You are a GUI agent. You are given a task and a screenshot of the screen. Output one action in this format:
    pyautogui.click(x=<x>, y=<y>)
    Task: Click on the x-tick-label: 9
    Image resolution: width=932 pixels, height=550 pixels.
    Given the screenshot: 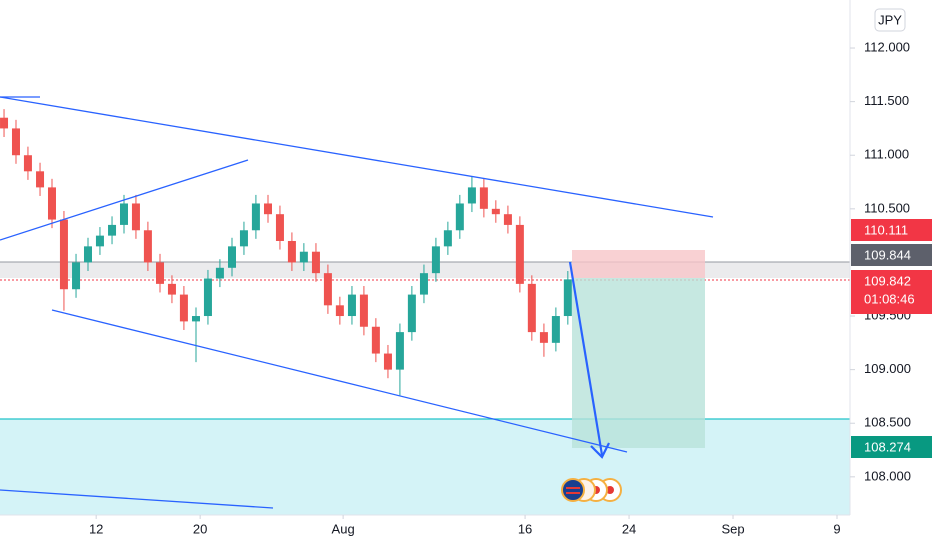 What is the action you would take?
    pyautogui.click(x=836, y=528)
    